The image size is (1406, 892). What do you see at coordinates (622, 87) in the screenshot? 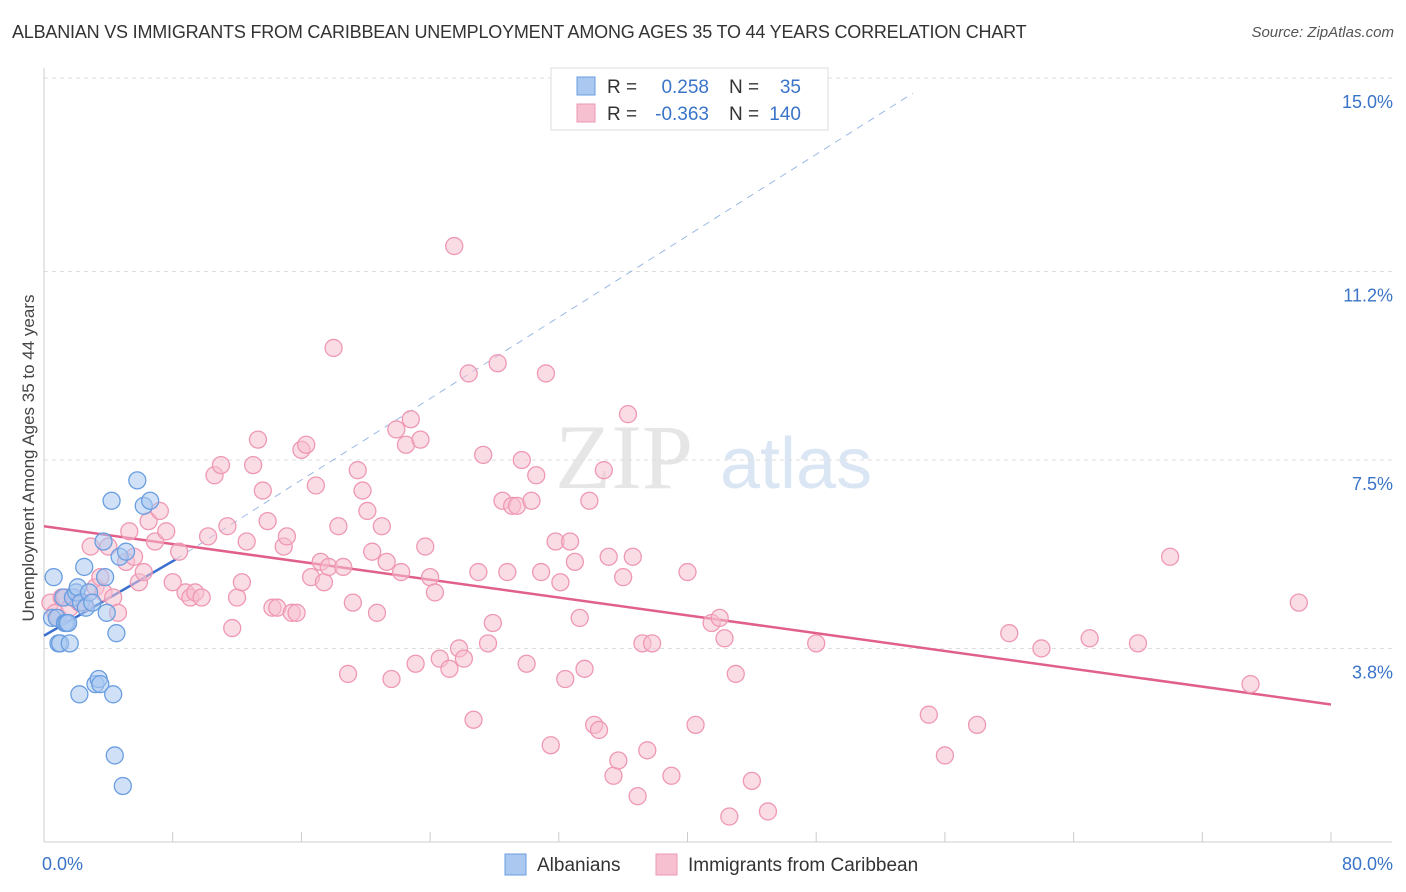
I see `legend-r-label-1: R =` at bounding box center [622, 87].